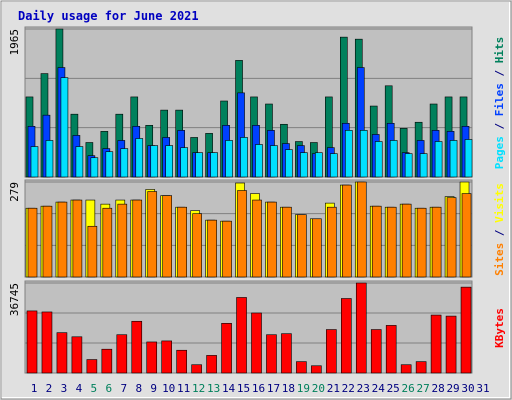 The image size is (512, 400). Describe the element at coordinates (64, 388) in the screenshot. I see `x-tick-label: 3` at that location.